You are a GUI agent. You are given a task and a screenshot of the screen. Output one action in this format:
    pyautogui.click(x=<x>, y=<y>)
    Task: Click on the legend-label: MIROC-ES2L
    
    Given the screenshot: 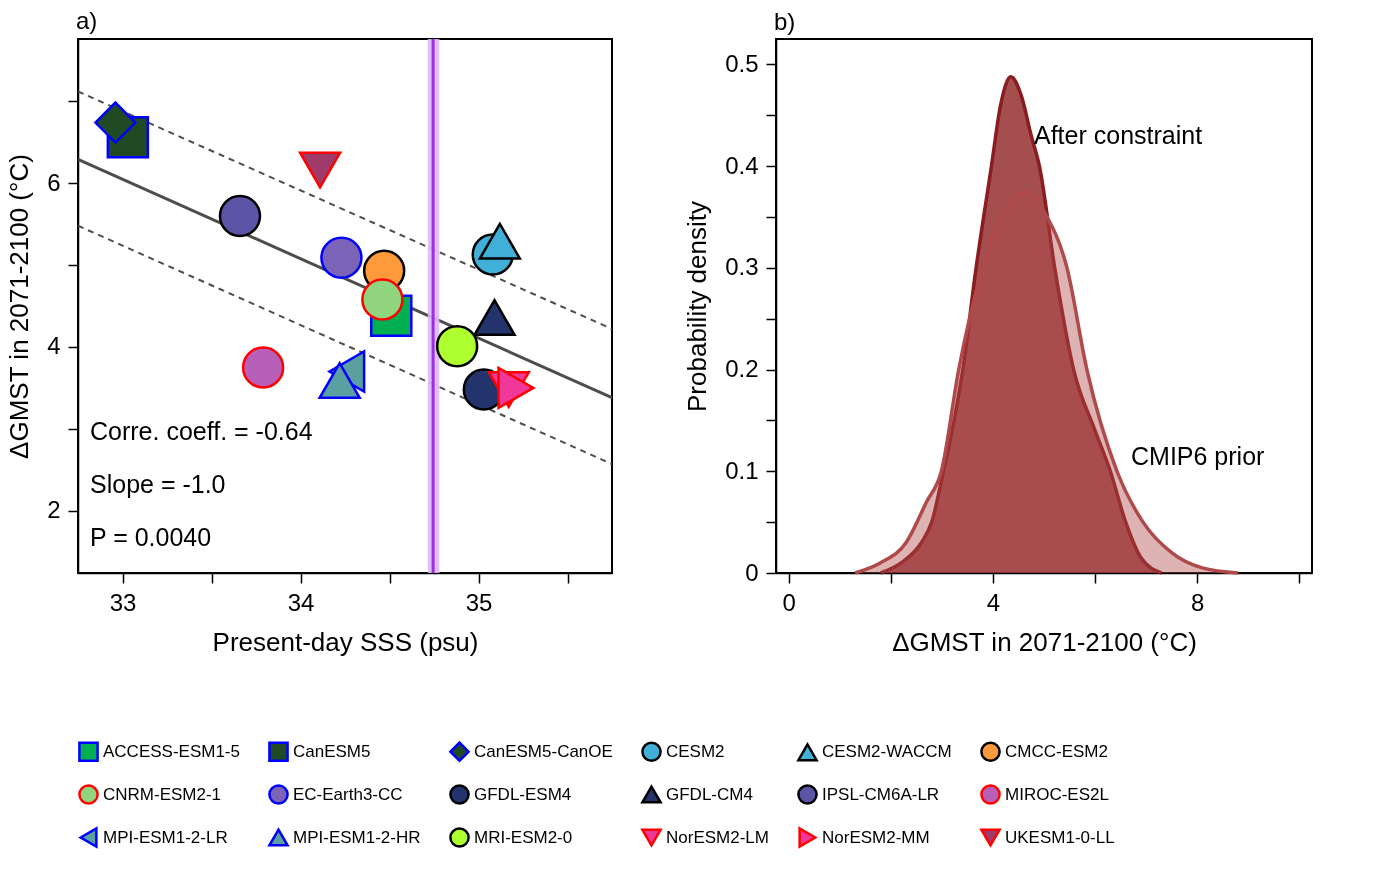 What is the action you would take?
    pyautogui.click(x=1057, y=794)
    